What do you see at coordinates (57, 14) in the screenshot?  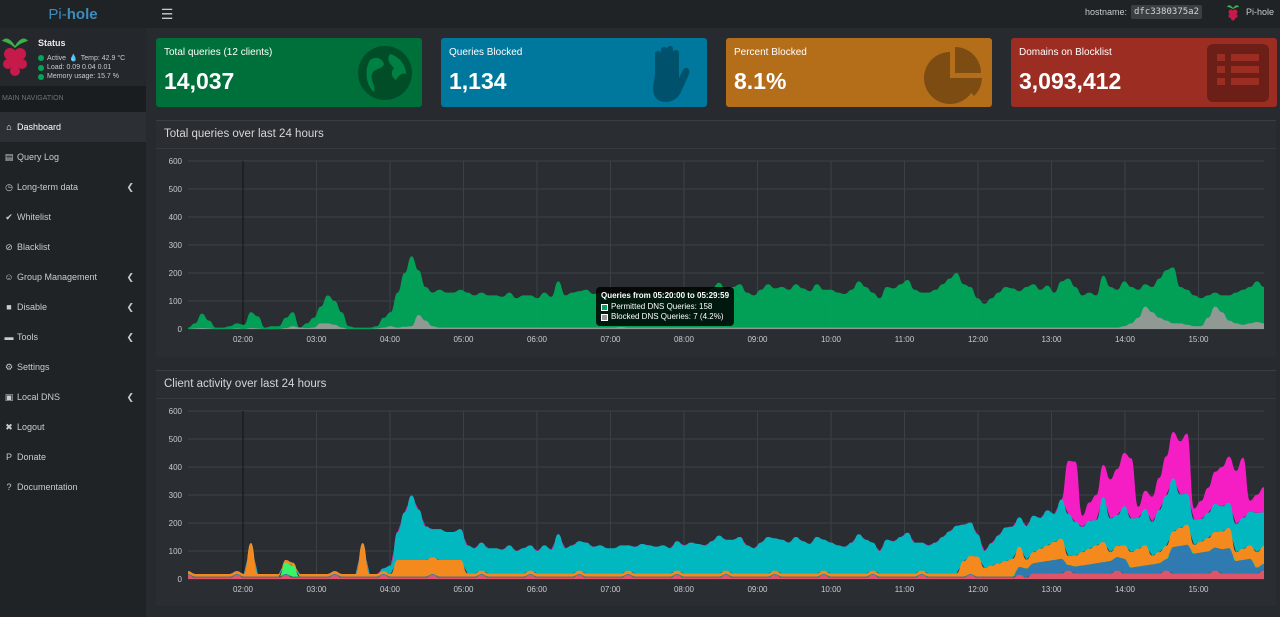 I see `brand-part1: Pi-` at bounding box center [57, 14].